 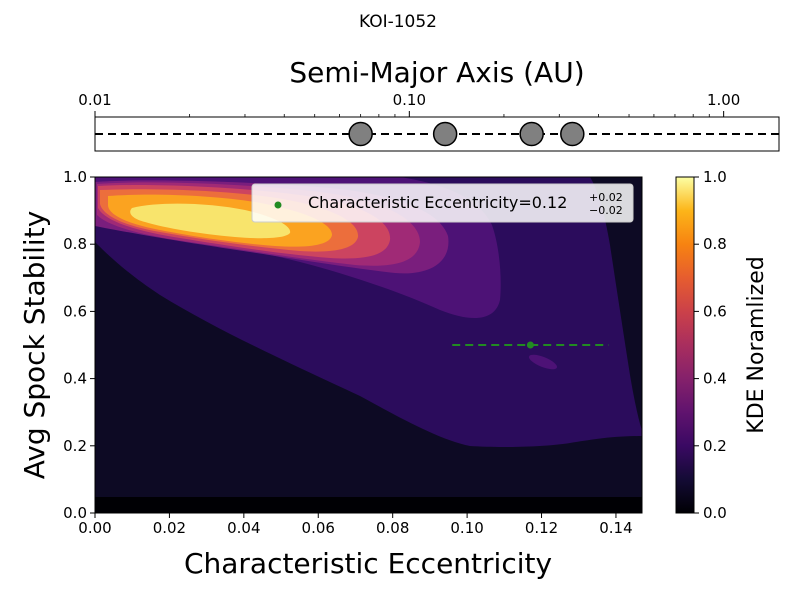 I want to click on y-tick-label: 0.8, so click(x=75, y=244).